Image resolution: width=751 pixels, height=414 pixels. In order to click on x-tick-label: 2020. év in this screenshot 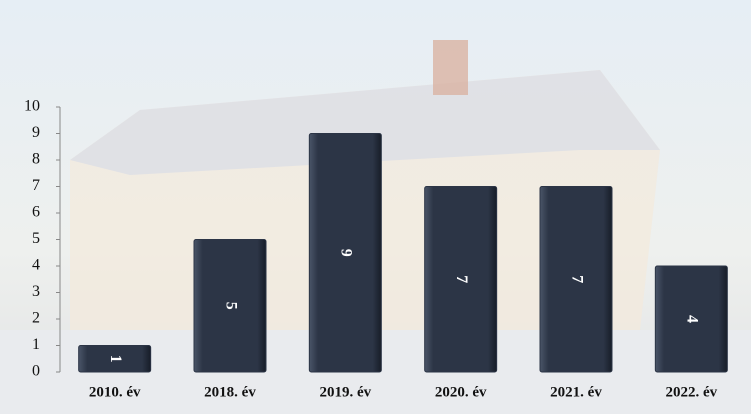, I will do `click(461, 392)`.